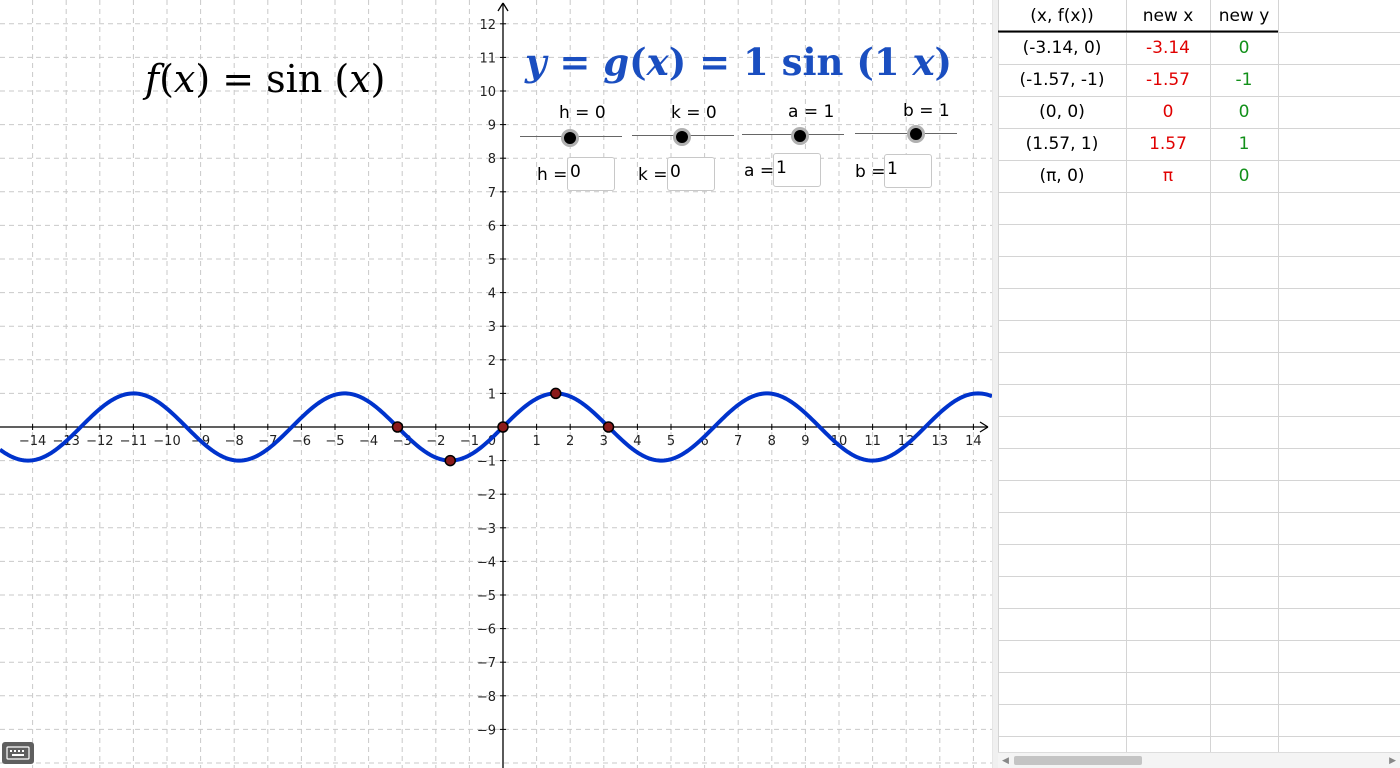 The width and height of the screenshot is (1400, 768). I want to click on input-b: b = 1, so click(896, 172).